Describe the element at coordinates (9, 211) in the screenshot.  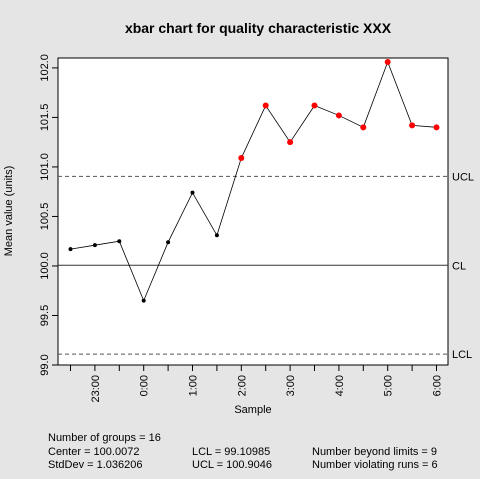
I see `y-axis-label: Mean value (units)` at that location.